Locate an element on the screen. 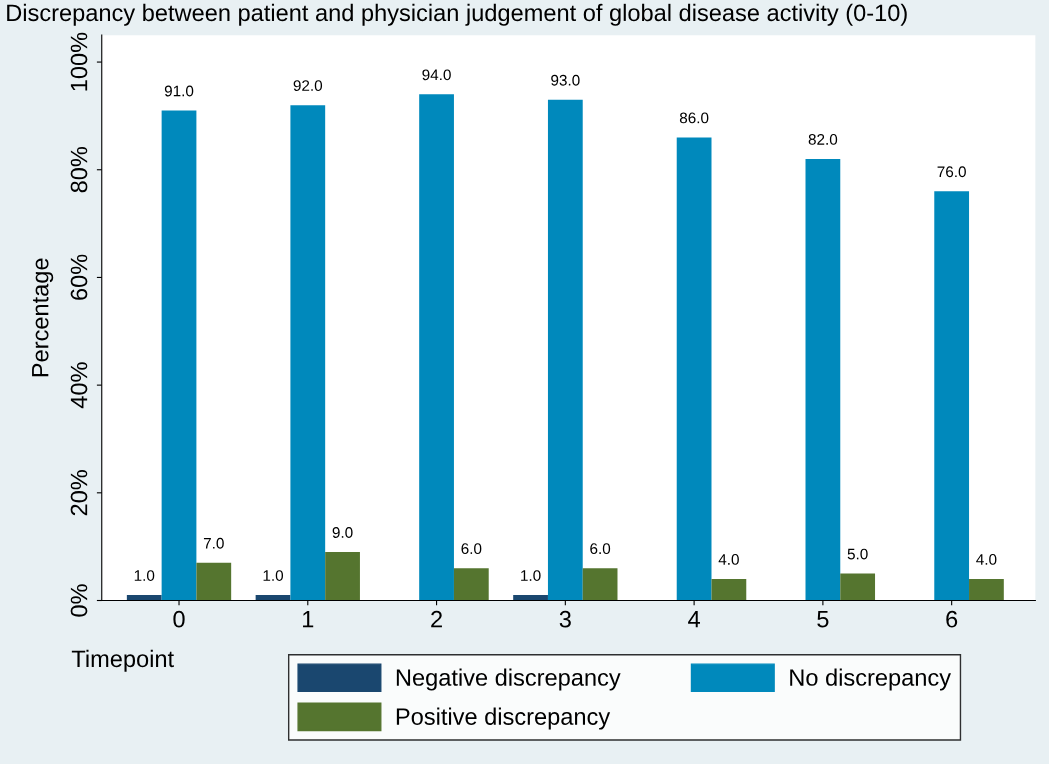 The height and width of the screenshot is (764, 1049). data-label: 82.0 is located at coordinates (823, 139).